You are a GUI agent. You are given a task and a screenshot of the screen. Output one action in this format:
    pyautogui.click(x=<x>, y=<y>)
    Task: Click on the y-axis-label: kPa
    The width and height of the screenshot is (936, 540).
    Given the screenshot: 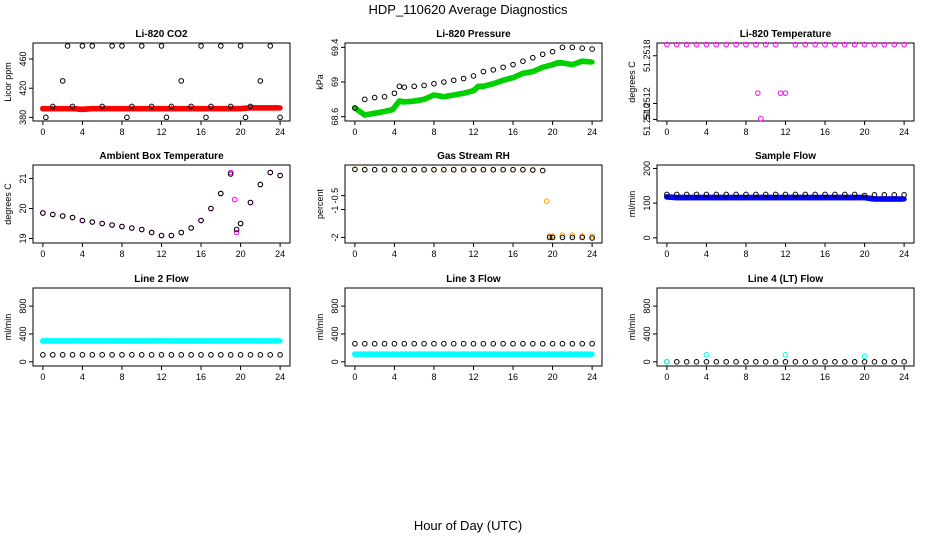 What is the action you would take?
    pyautogui.click(x=320, y=82)
    